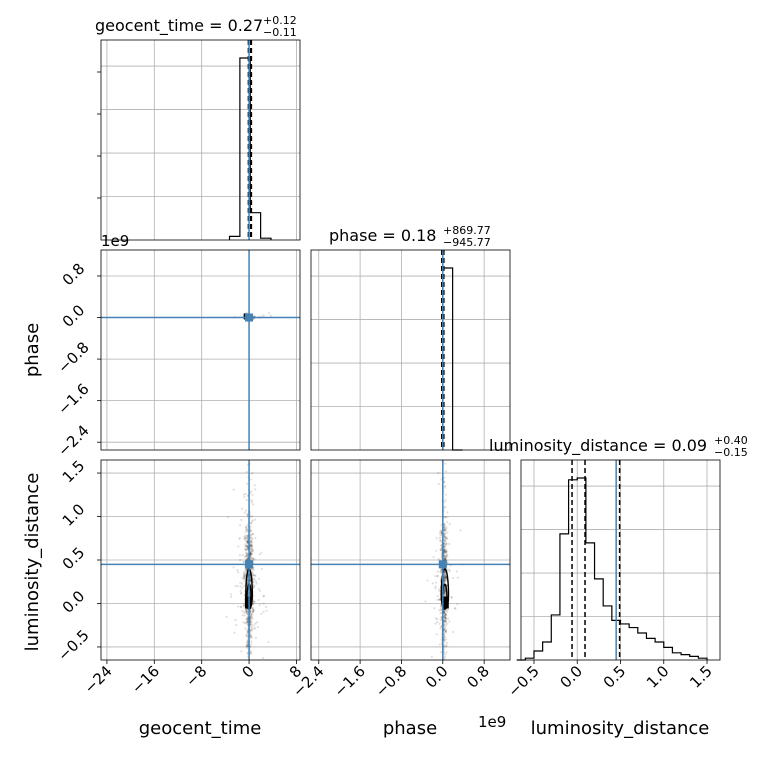  I want to click on xtick-label-luminosity_distance-3: 1.0, so click(658, 677).